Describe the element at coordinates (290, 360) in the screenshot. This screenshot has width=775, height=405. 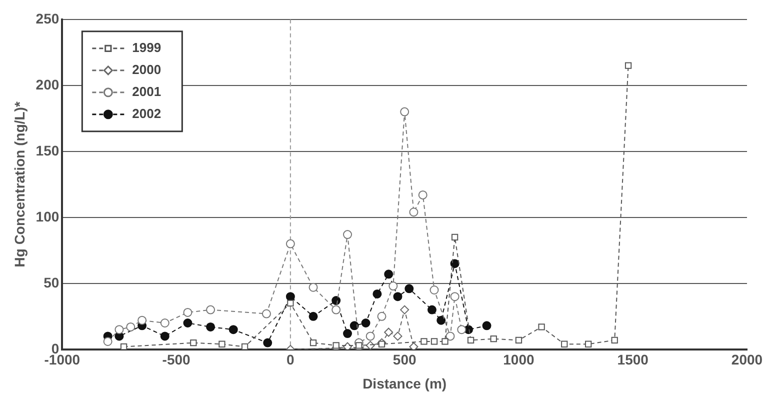
I see `x-tick-label: 0` at that location.